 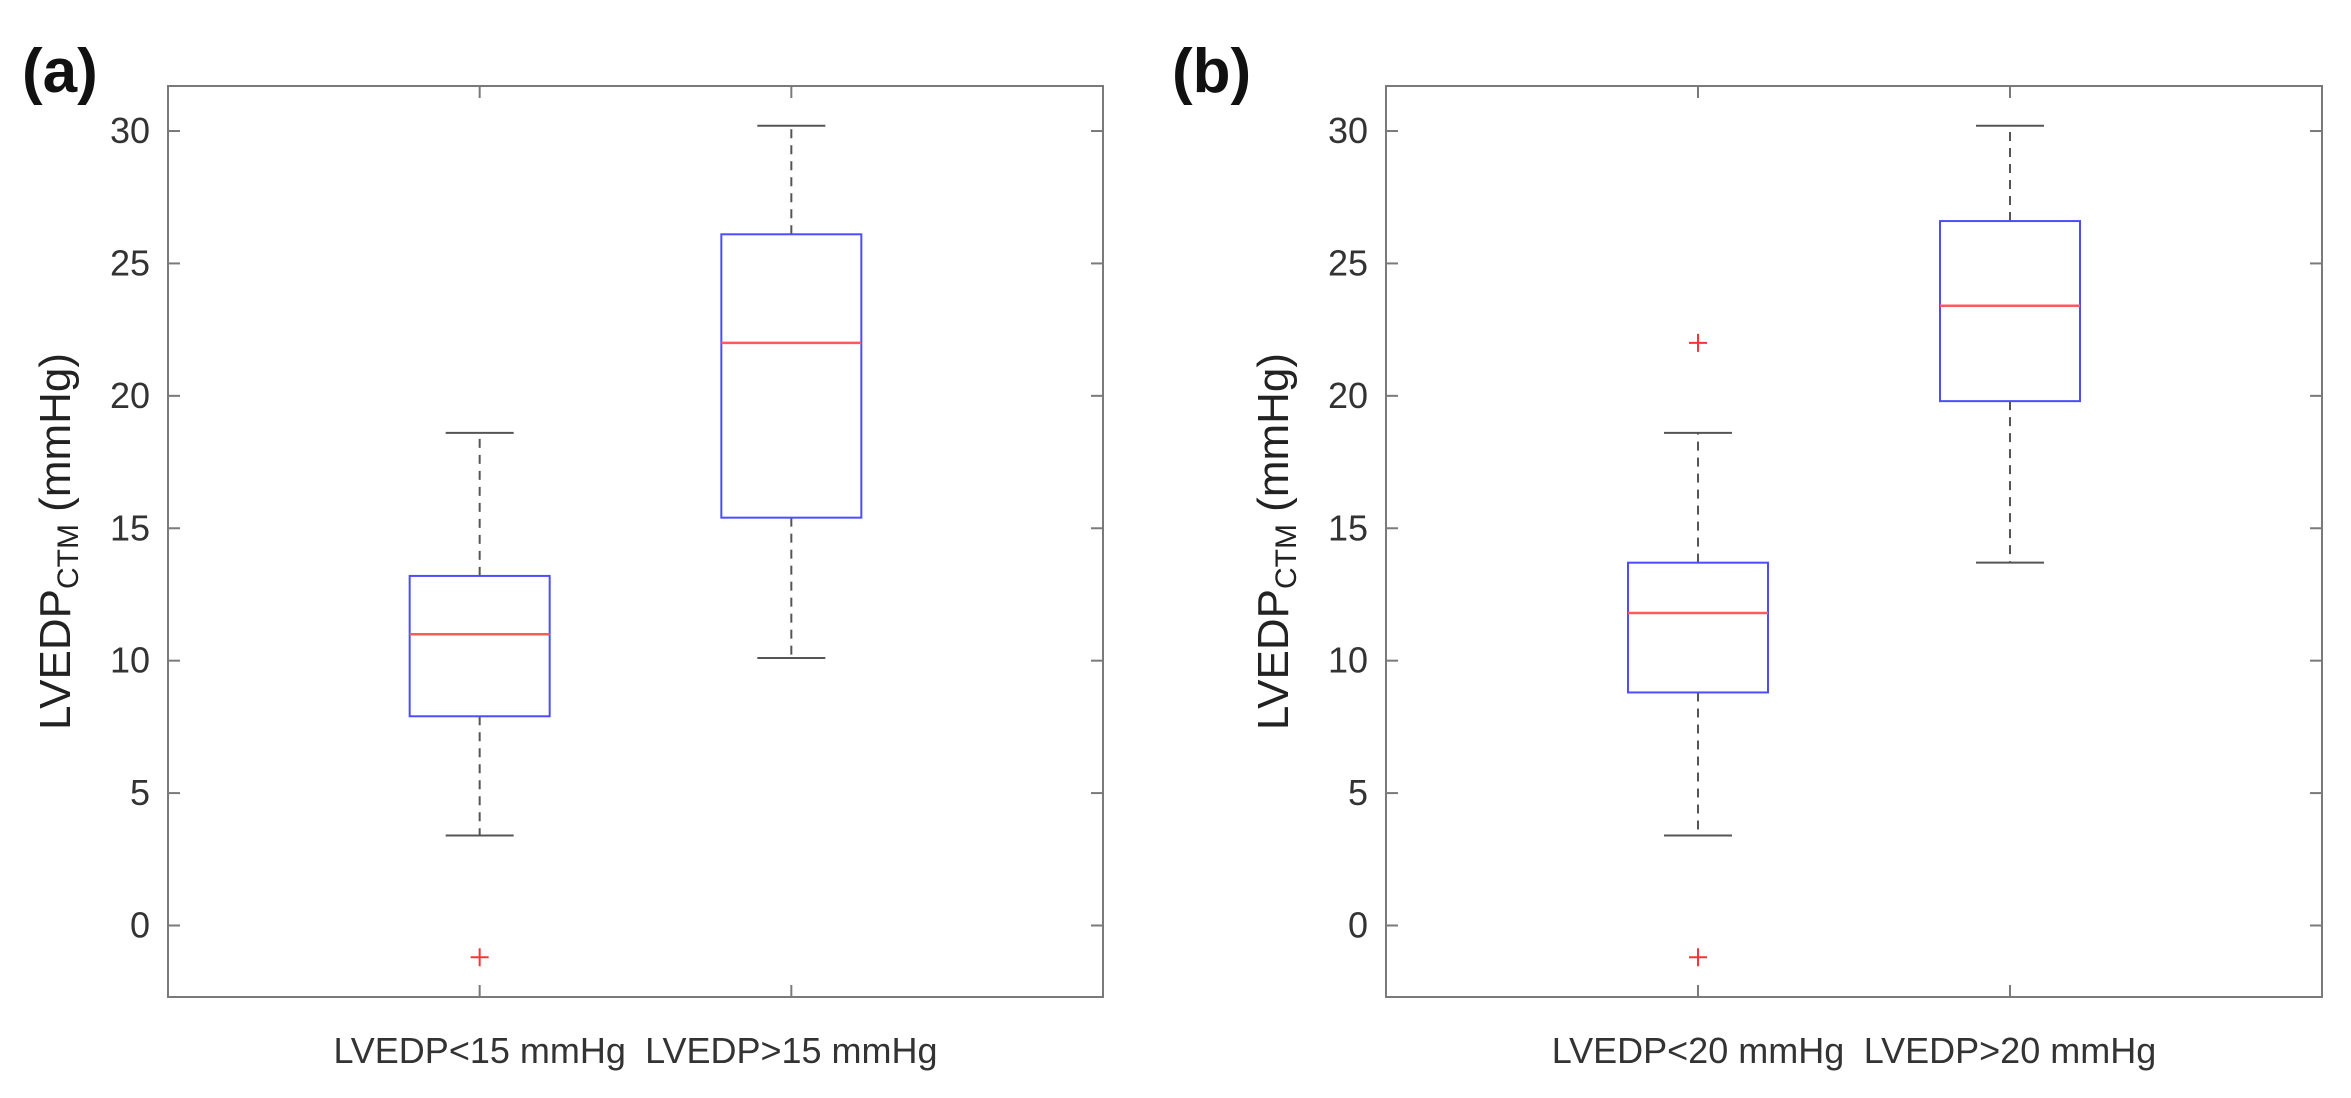 What do you see at coordinates (791, 1050) in the screenshot?
I see `category-label: LVEDP>15 mmHg` at bounding box center [791, 1050].